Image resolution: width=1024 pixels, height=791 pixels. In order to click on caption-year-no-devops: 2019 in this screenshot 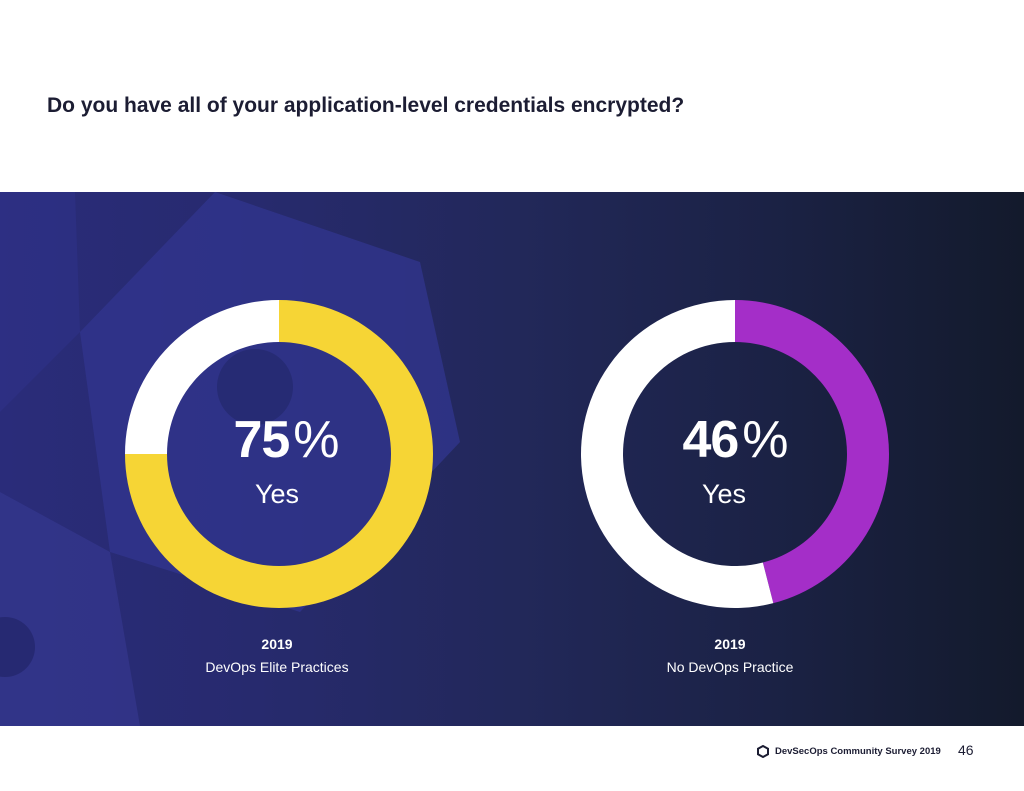, I will do `click(730, 644)`.